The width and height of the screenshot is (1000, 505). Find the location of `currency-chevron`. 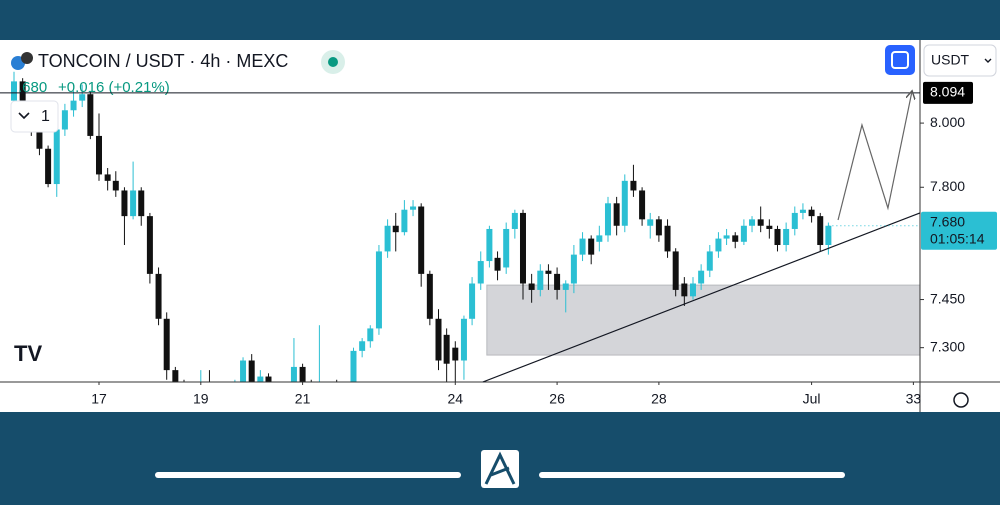

currency-chevron is located at coordinates (988, 60).